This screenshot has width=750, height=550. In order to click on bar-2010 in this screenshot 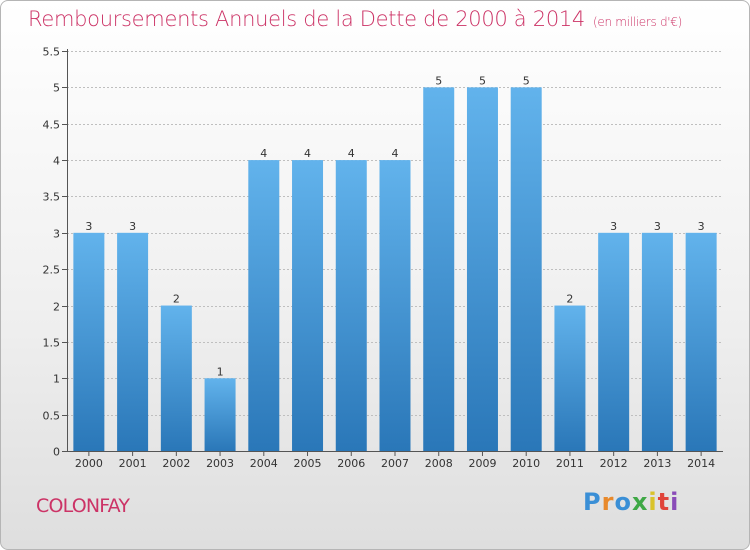, I will do `click(526, 269)`.